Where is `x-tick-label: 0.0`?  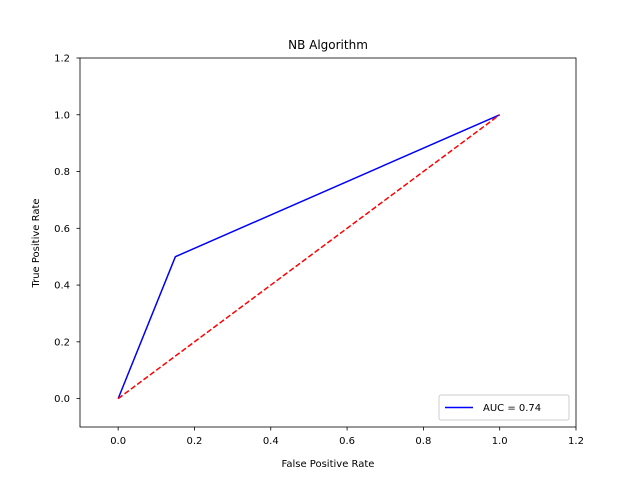 x-tick-label: 0.0 is located at coordinates (118, 441).